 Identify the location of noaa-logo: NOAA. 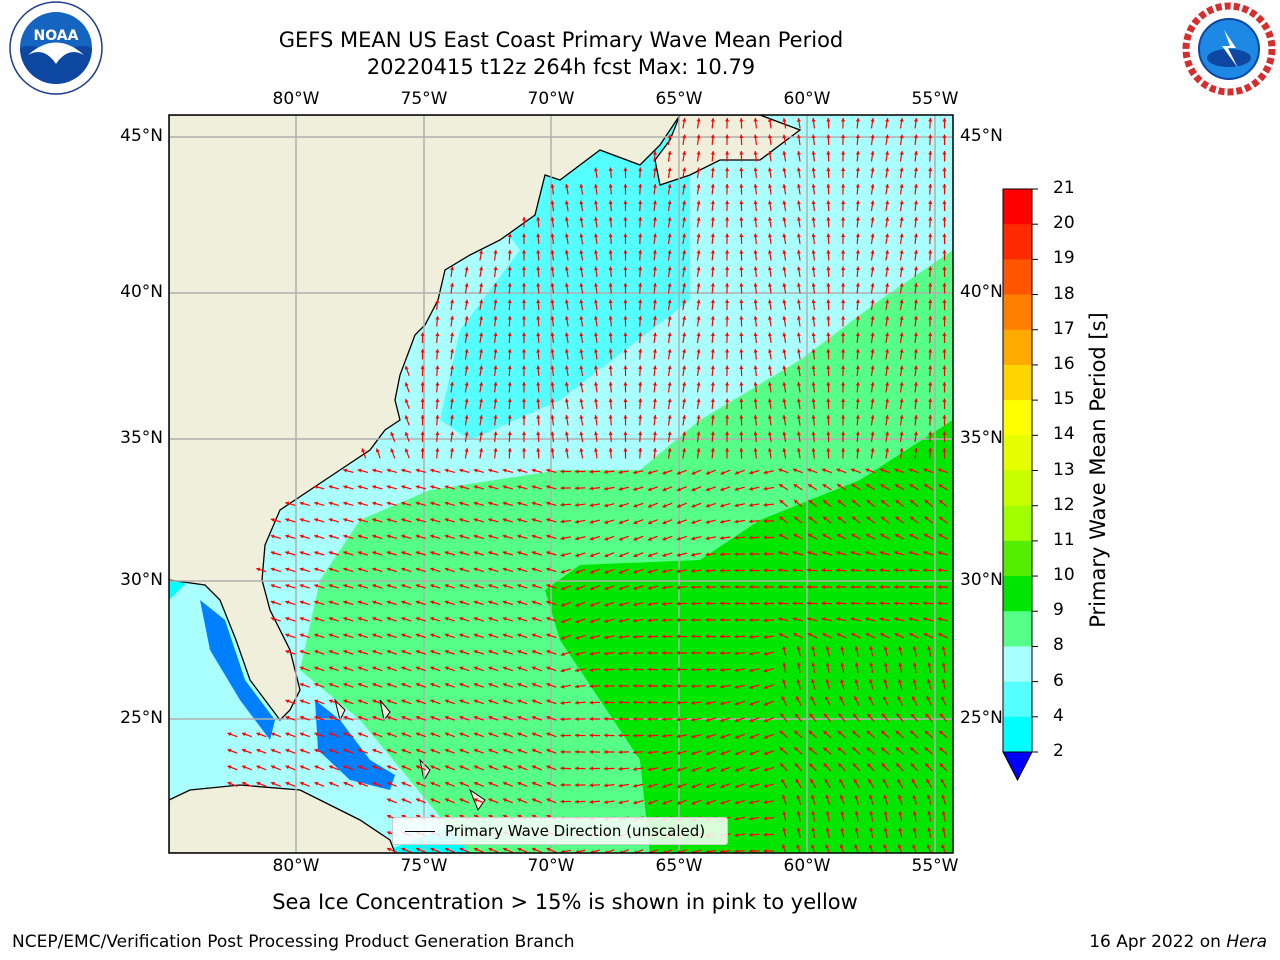
(56, 50).